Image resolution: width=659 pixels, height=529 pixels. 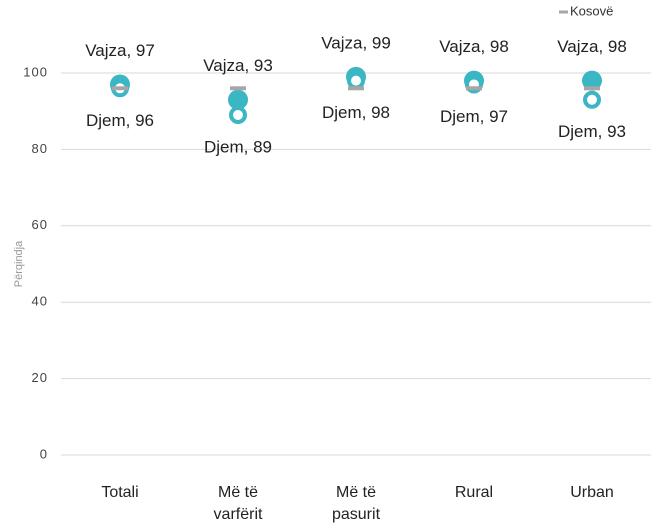 What do you see at coordinates (19, 263) in the screenshot?
I see `y-axis-label: Përqindja` at bounding box center [19, 263].